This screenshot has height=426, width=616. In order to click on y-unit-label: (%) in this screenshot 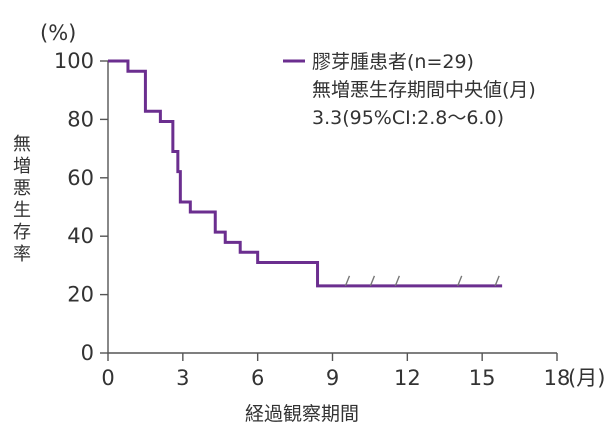, I will do `click(58, 33)`.